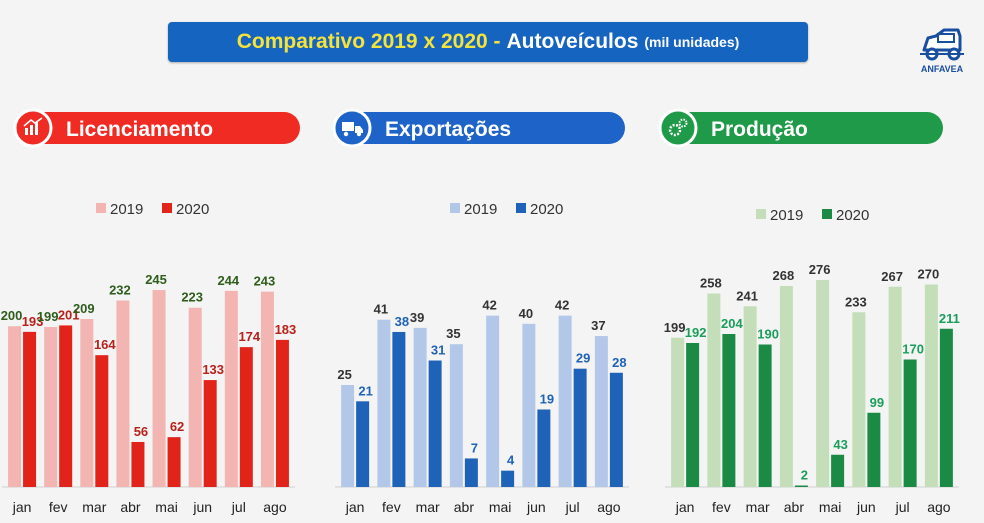  I want to click on data-label-2020: 193, so click(33, 321).